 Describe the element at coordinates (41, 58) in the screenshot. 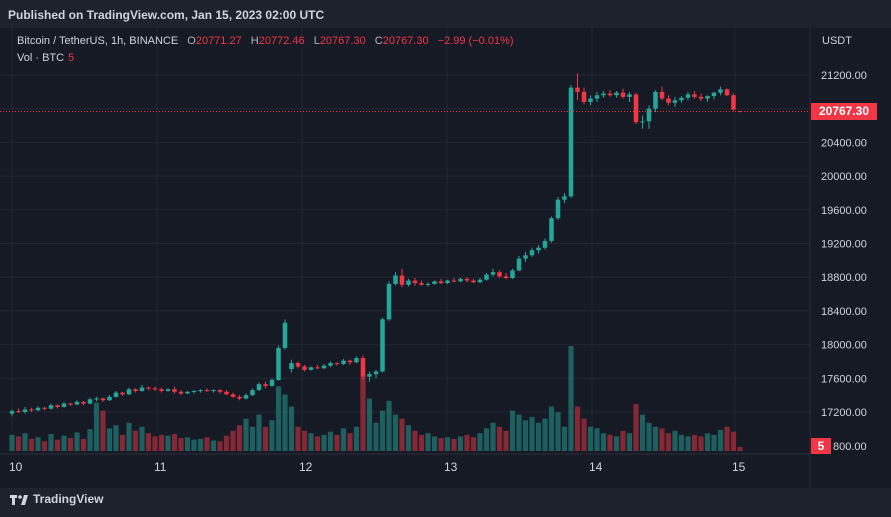

I see `volume-label: Vol · BTC` at that location.